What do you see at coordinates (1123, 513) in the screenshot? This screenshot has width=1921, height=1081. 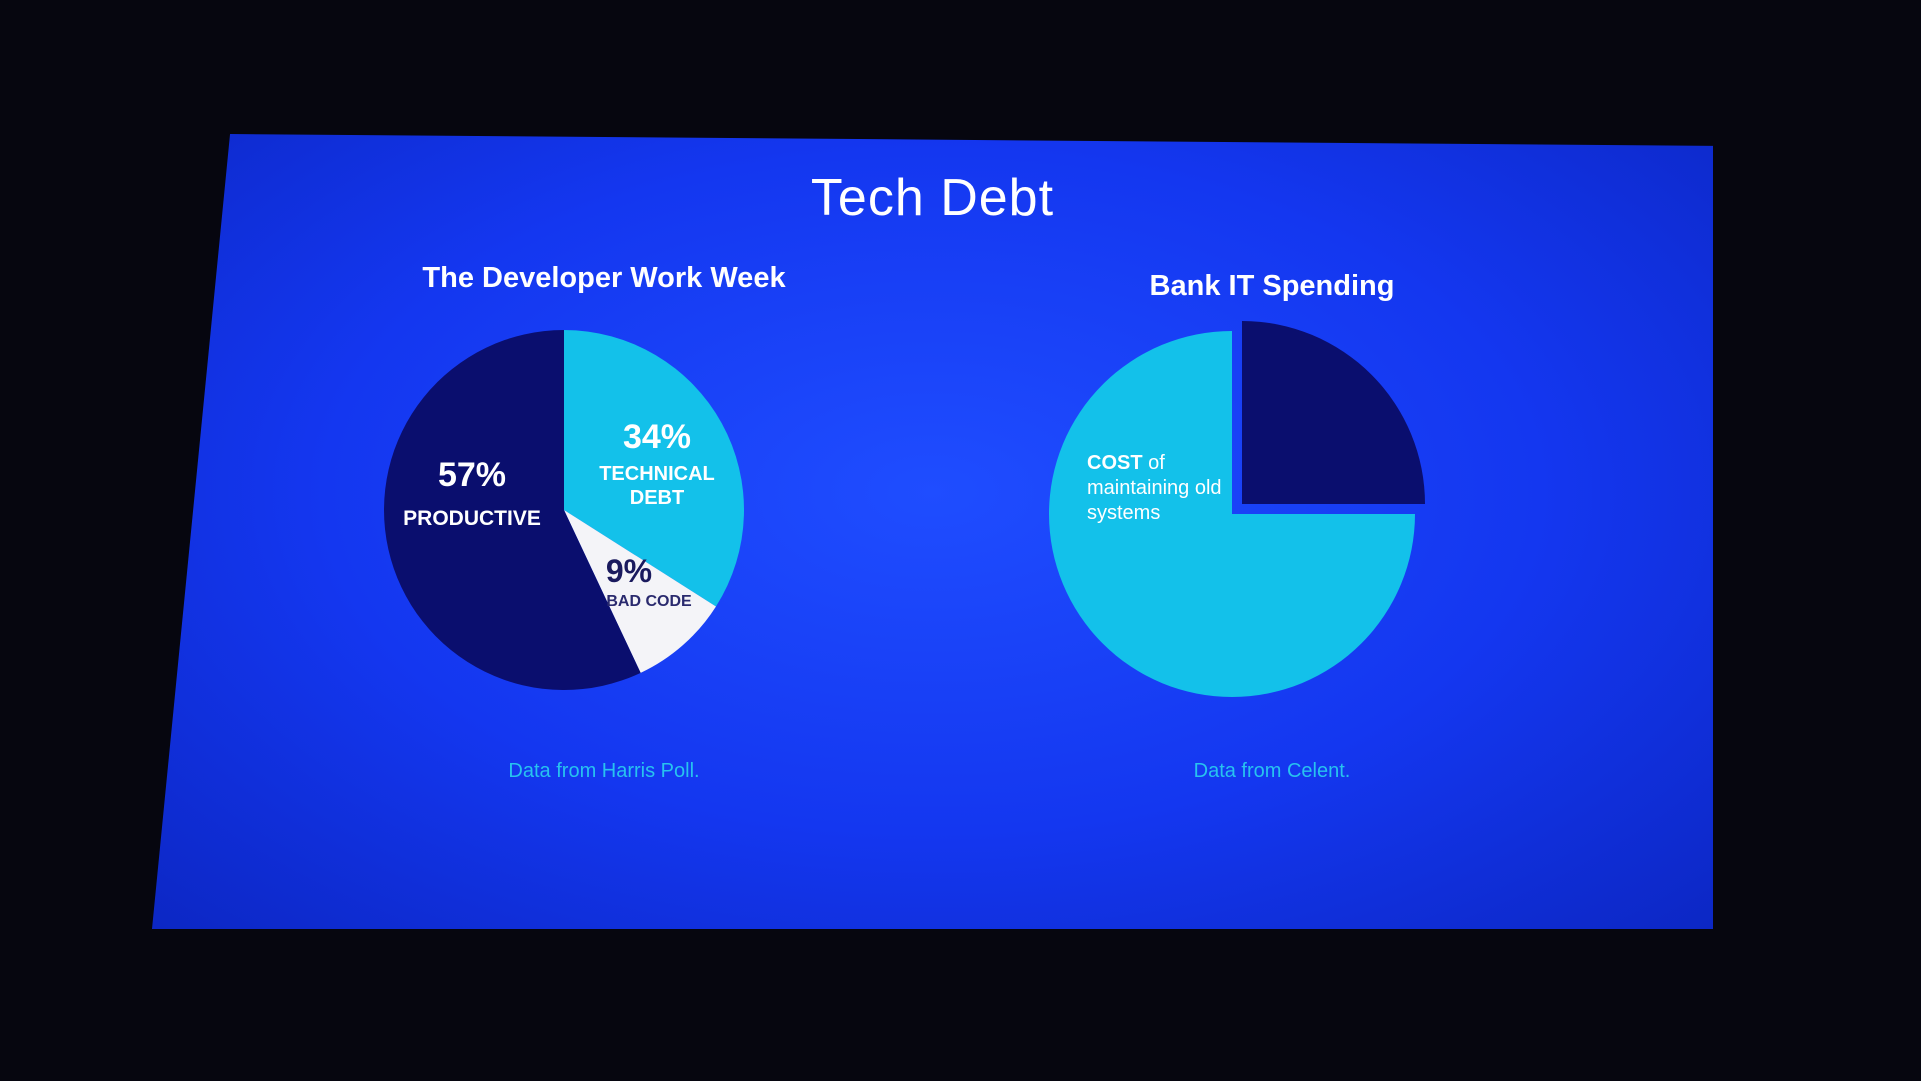 I see `slice-label-cost-line-3: systems` at bounding box center [1123, 513].